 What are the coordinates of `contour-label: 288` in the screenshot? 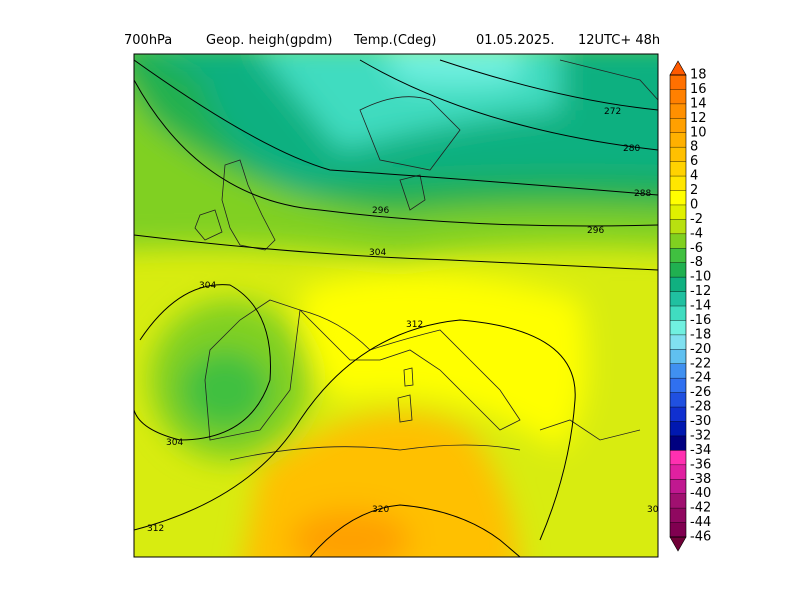 It's located at (642, 194).